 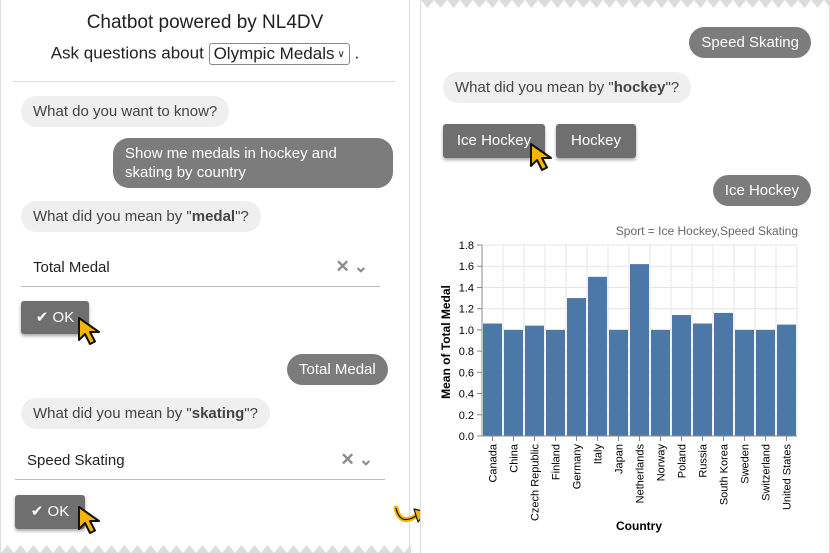 I want to click on x-tick-label: Canada, so click(x=494, y=462).